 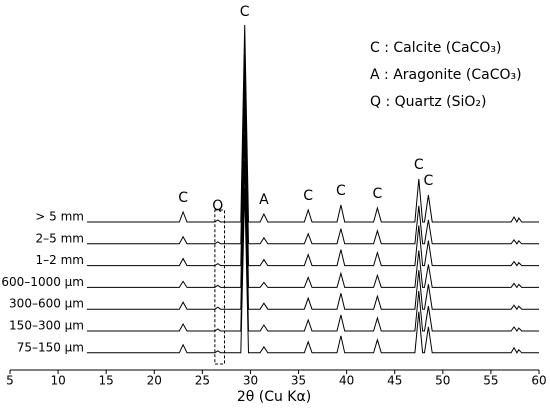 I want to click on x-tick-label: 35, so click(x=298, y=381).